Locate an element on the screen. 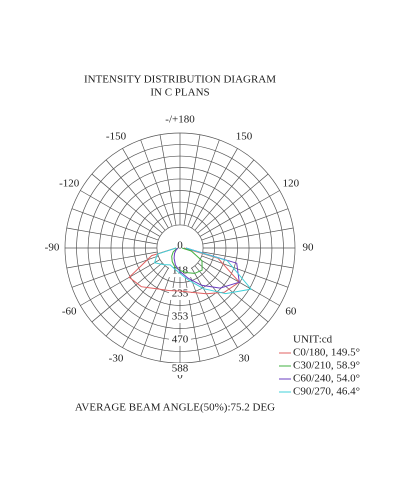 The width and height of the screenshot is (400, 500). angle-label: -120 is located at coordinates (69, 184).